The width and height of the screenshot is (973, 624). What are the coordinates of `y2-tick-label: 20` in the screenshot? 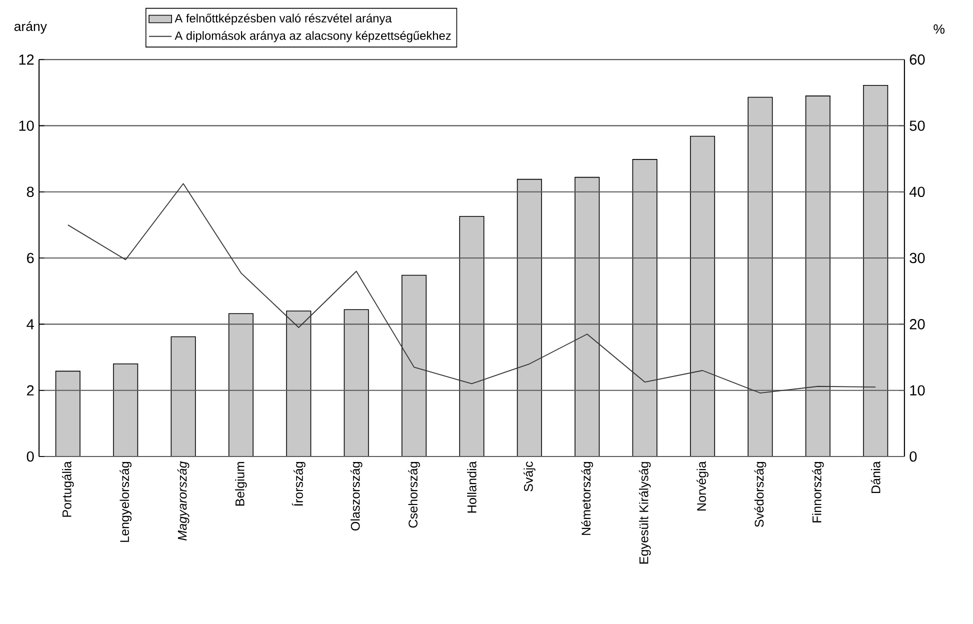 It's located at (917, 324).